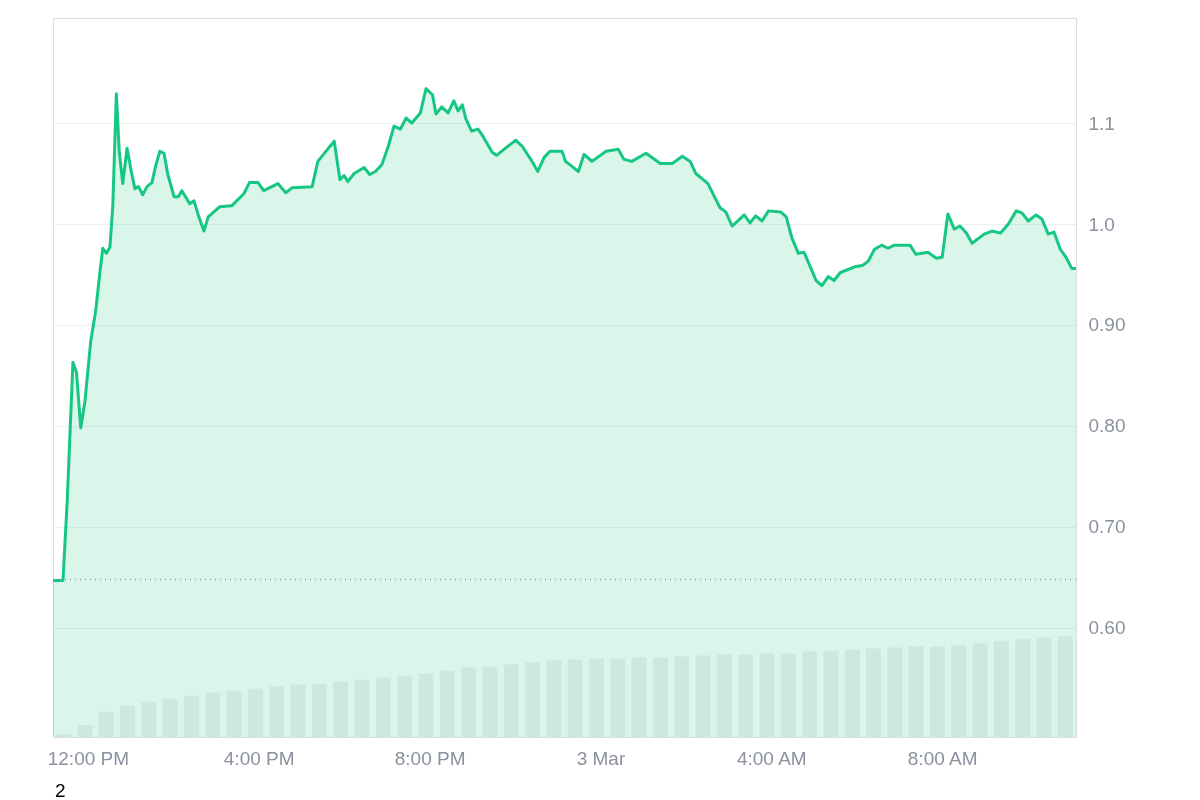 This screenshot has height=800, width=1200. I want to click on x-tick-label: 3 Mar, so click(601, 758).